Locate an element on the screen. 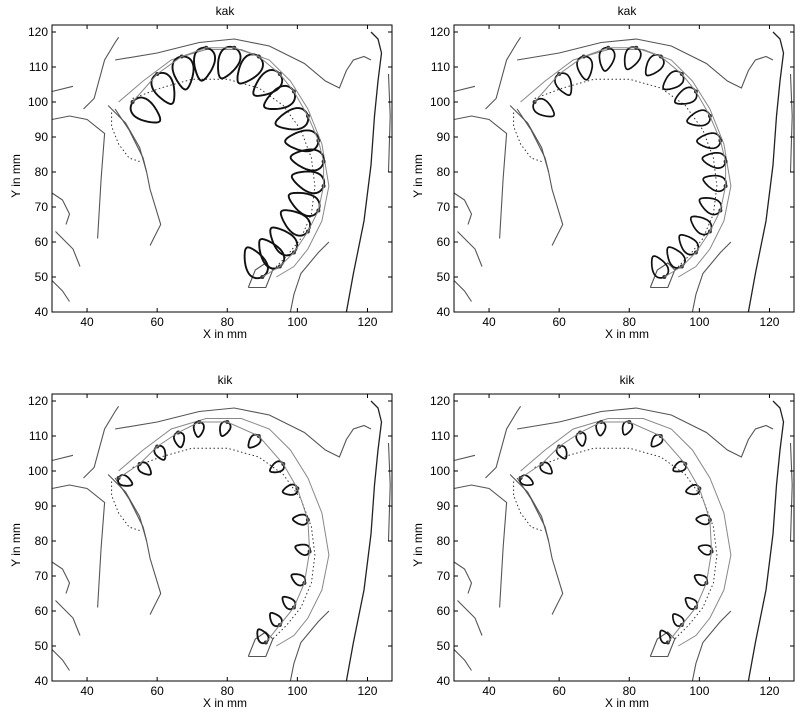 This screenshot has height=713, width=801. panel-title: kik is located at coordinates (226, 380).